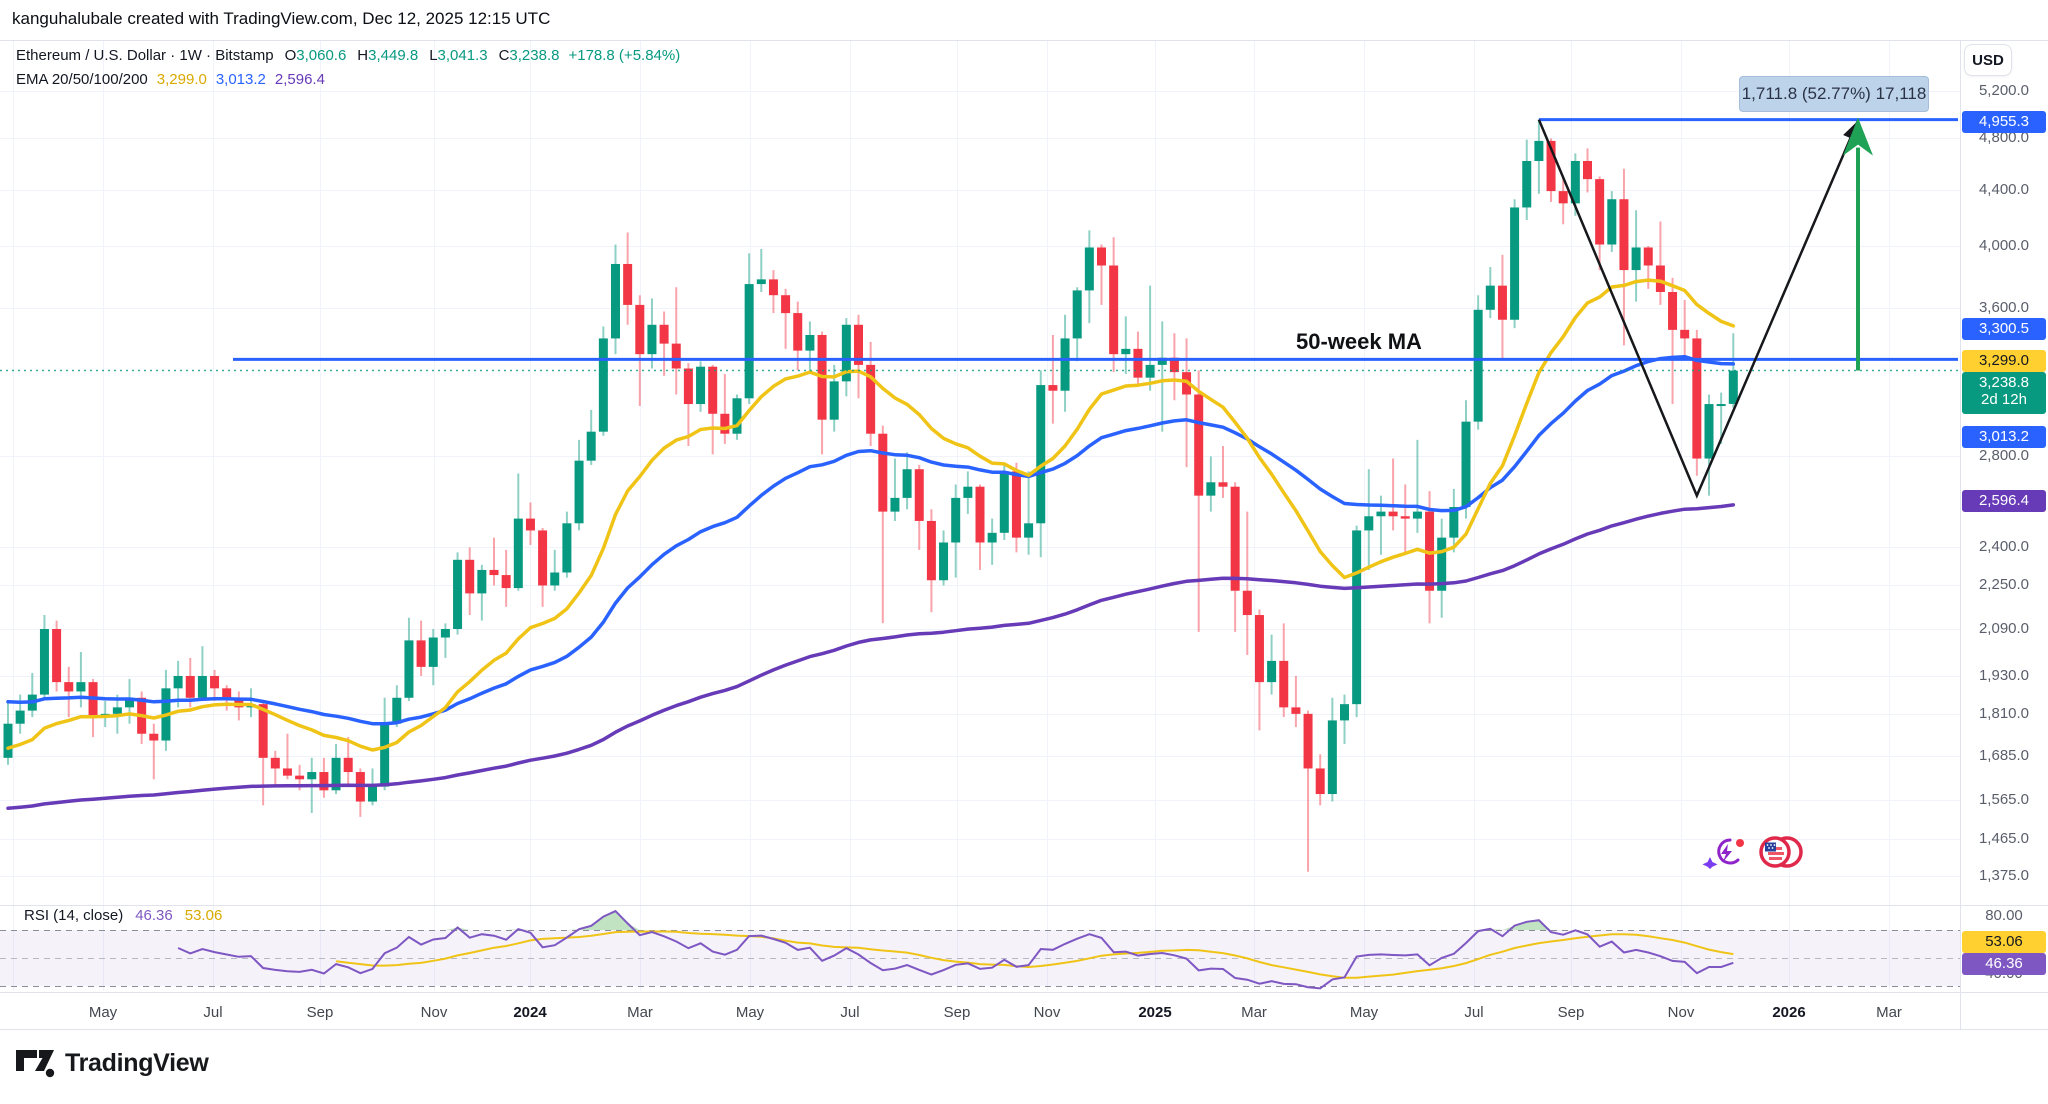 This screenshot has width=2048, height=1104. Describe the element at coordinates (1834, 94) in the screenshot. I see `price-range-measure-label: 1,711.8 (52.77%) 17,118` at that location.